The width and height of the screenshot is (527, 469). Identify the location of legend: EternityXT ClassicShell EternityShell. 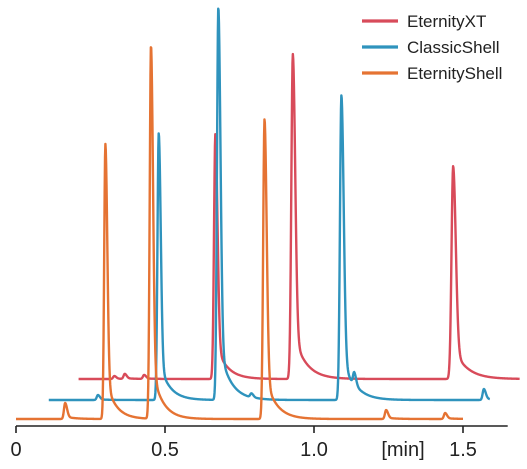
(432, 47).